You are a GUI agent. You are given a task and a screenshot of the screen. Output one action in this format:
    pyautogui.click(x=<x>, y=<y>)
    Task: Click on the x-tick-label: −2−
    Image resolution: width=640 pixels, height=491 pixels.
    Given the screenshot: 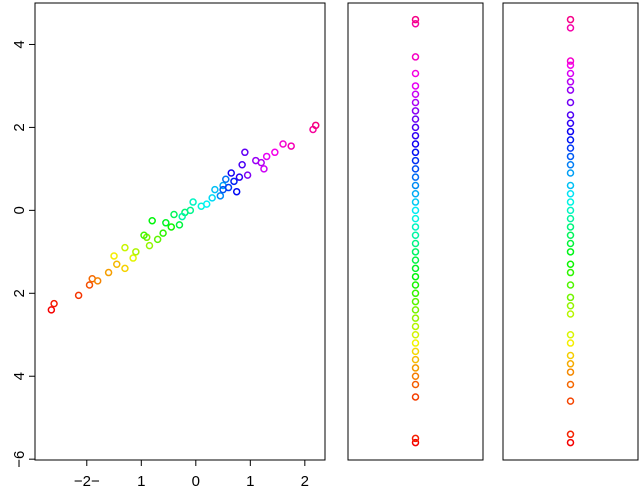 What is the action you would take?
    pyautogui.click(x=87, y=481)
    